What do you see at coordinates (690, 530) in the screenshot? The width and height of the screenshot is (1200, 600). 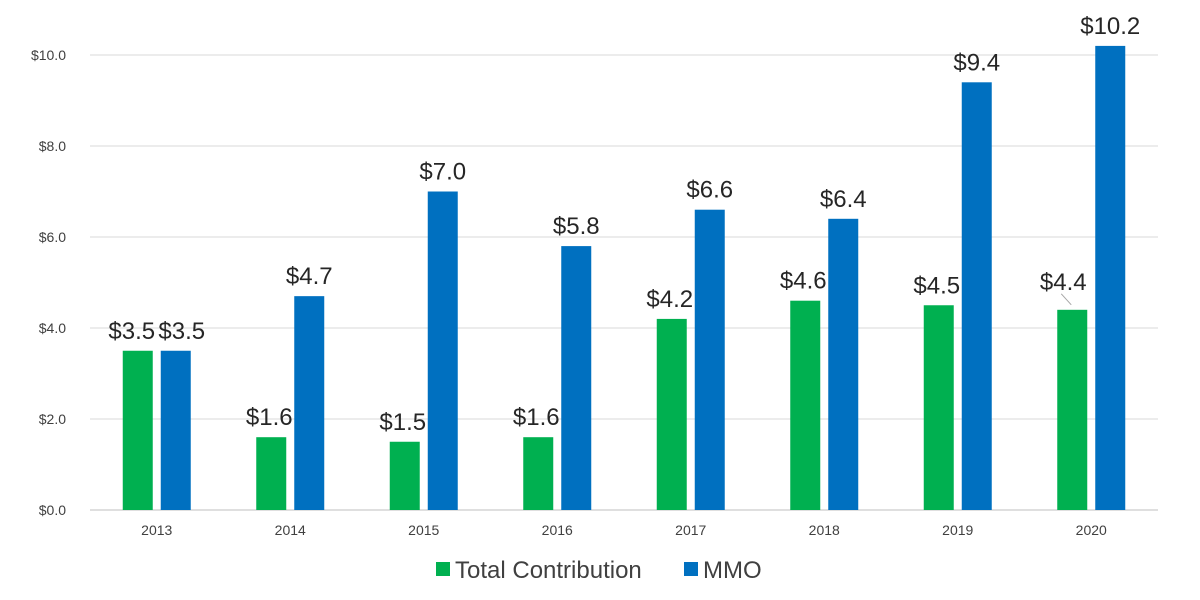 I see `x-tick-label: 2017` at bounding box center [690, 530].